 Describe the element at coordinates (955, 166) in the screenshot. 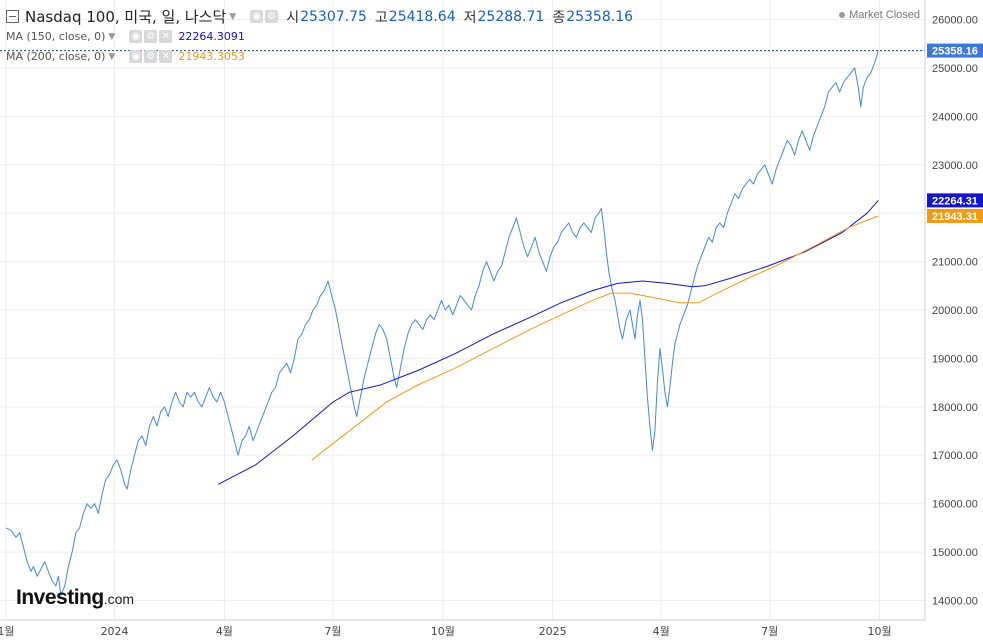

I see `y-tick-label: 23000.00` at that location.